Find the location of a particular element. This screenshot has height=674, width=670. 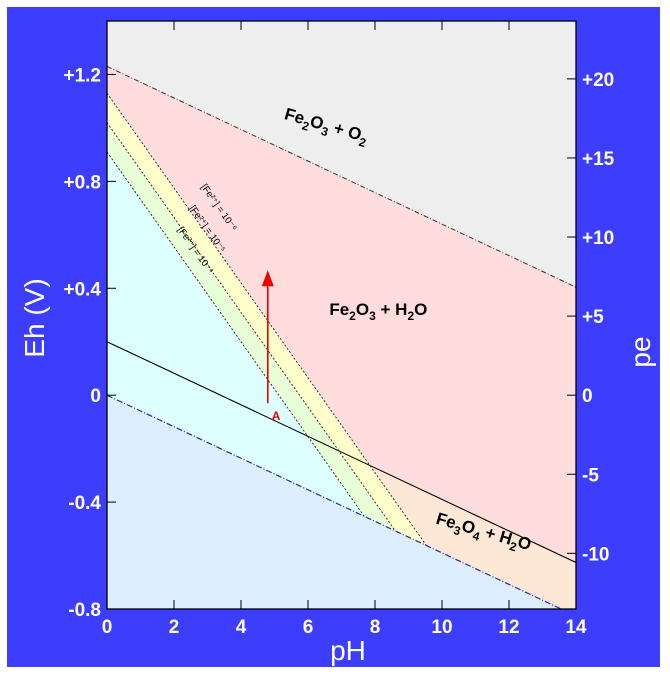

x-tick-label: 14 is located at coordinates (576, 627).